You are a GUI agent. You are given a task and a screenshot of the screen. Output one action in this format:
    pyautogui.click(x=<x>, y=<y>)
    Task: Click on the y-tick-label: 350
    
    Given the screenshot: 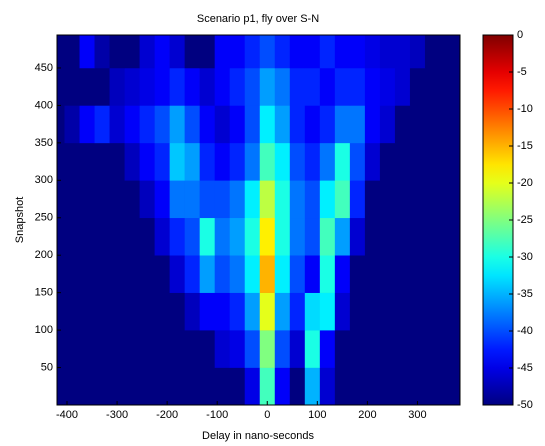 What is the action you would take?
    pyautogui.click(x=44, y=143)
    